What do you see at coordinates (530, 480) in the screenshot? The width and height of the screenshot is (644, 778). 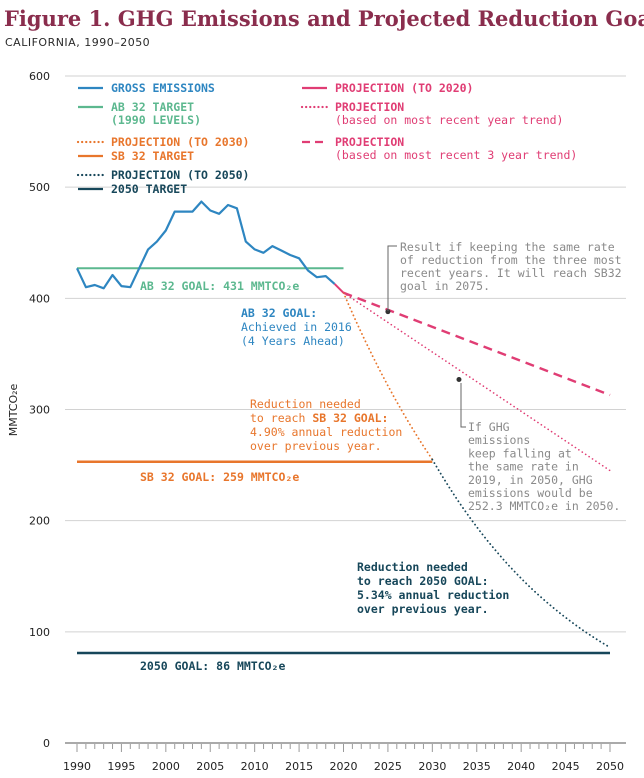 I see `if-ghg-line: 2019, in 2050, GHG` at bounding box center [530, 480].